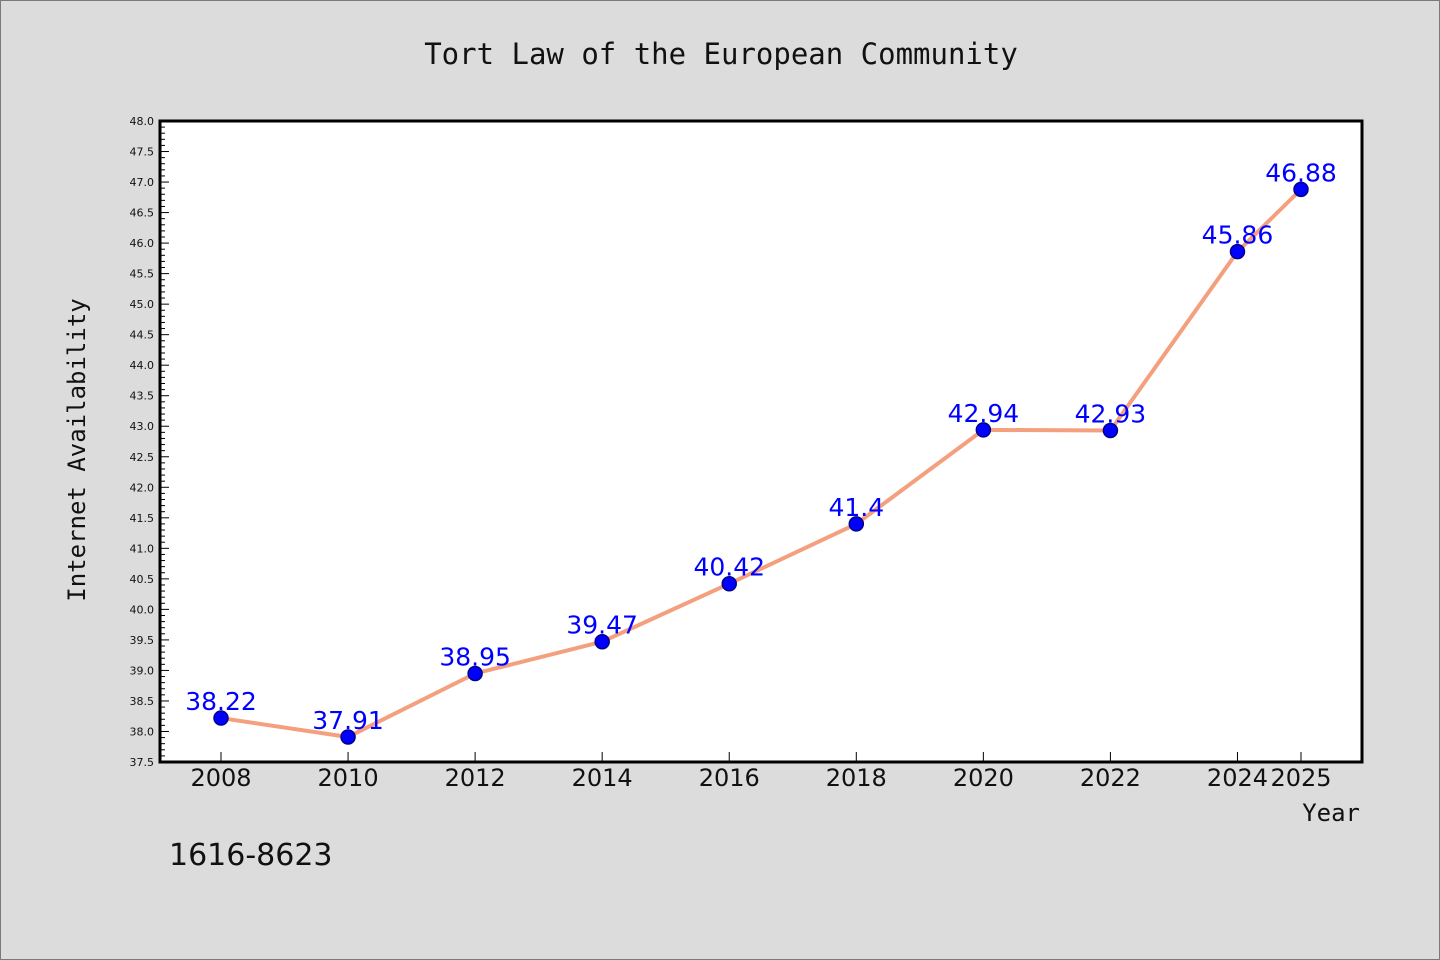  What do you see at coordinates (475, 778) in the screenshot?
I see `x-tick-label: 2012` at bounding box center [475, 778].